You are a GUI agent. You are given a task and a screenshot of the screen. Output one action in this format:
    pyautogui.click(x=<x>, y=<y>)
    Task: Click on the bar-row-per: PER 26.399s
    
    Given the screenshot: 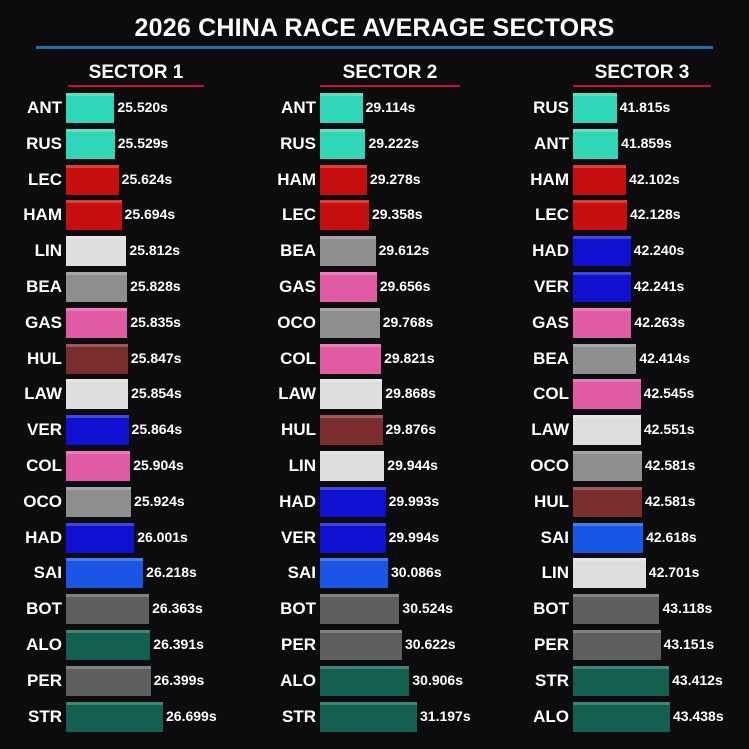 What is the action you would take?
    pyautogui.click(x=118, y=681)
    